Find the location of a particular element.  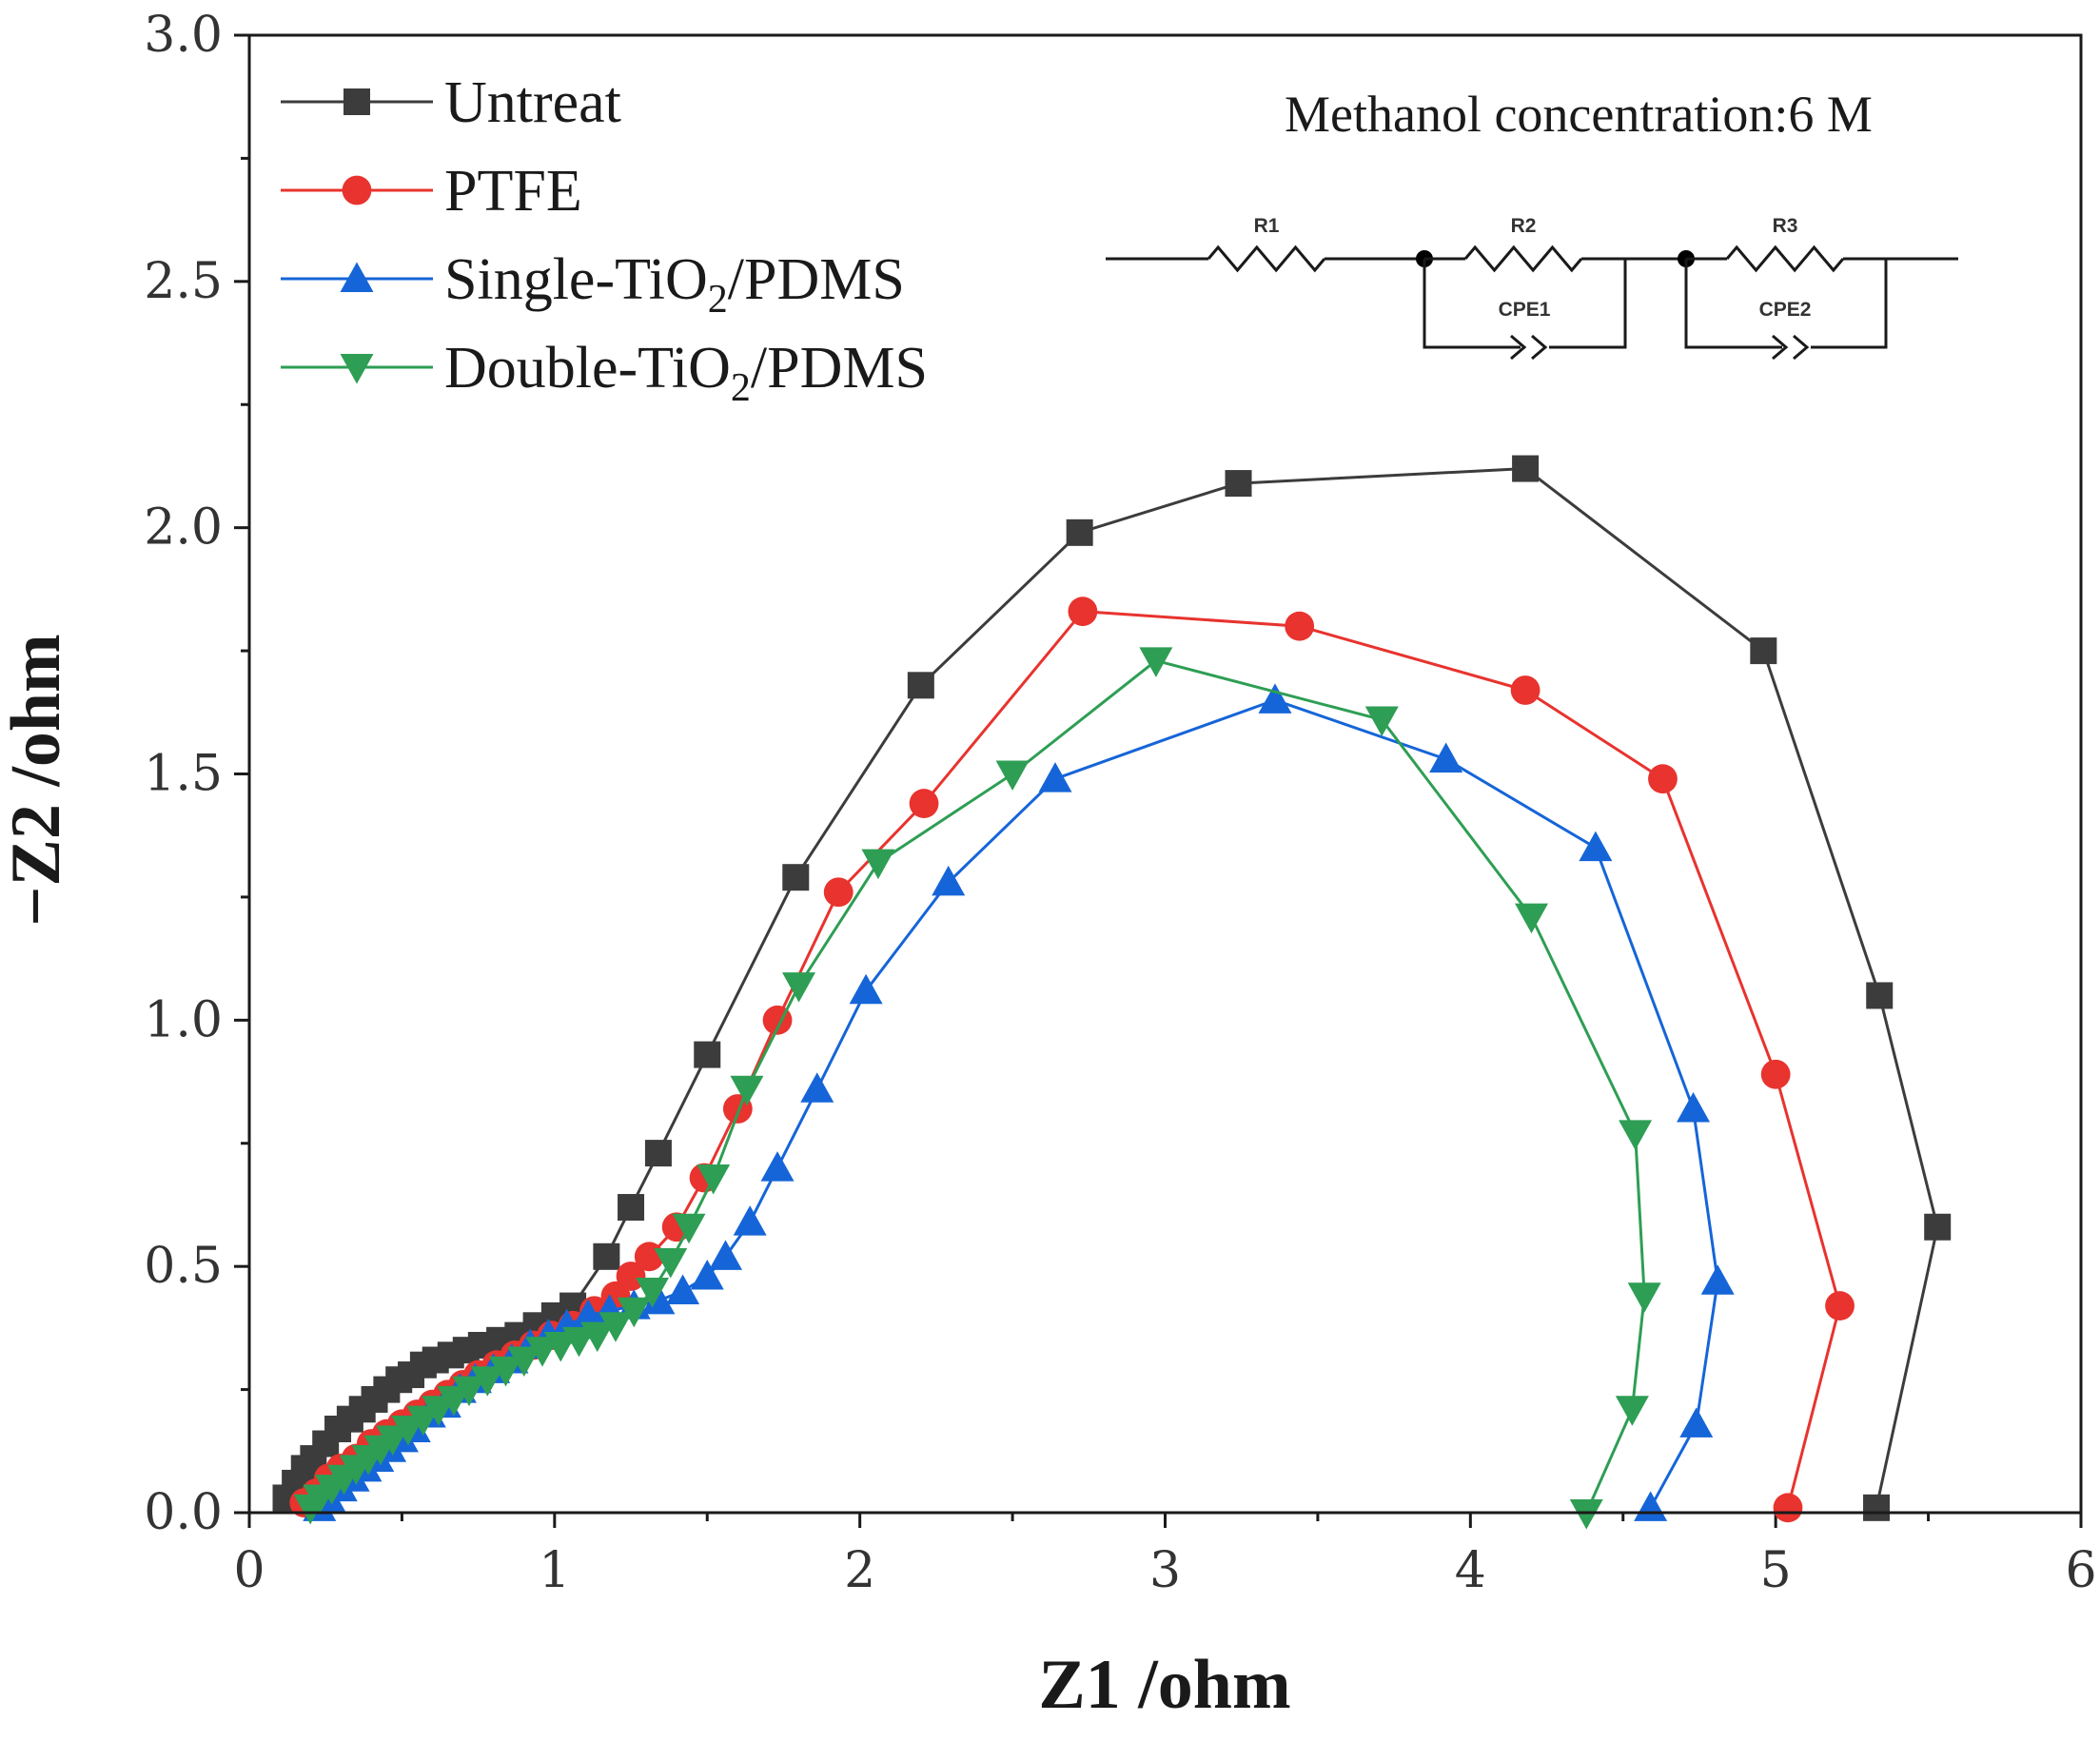

x-tick-label: 3 is located at coordinates (1165, 1571).